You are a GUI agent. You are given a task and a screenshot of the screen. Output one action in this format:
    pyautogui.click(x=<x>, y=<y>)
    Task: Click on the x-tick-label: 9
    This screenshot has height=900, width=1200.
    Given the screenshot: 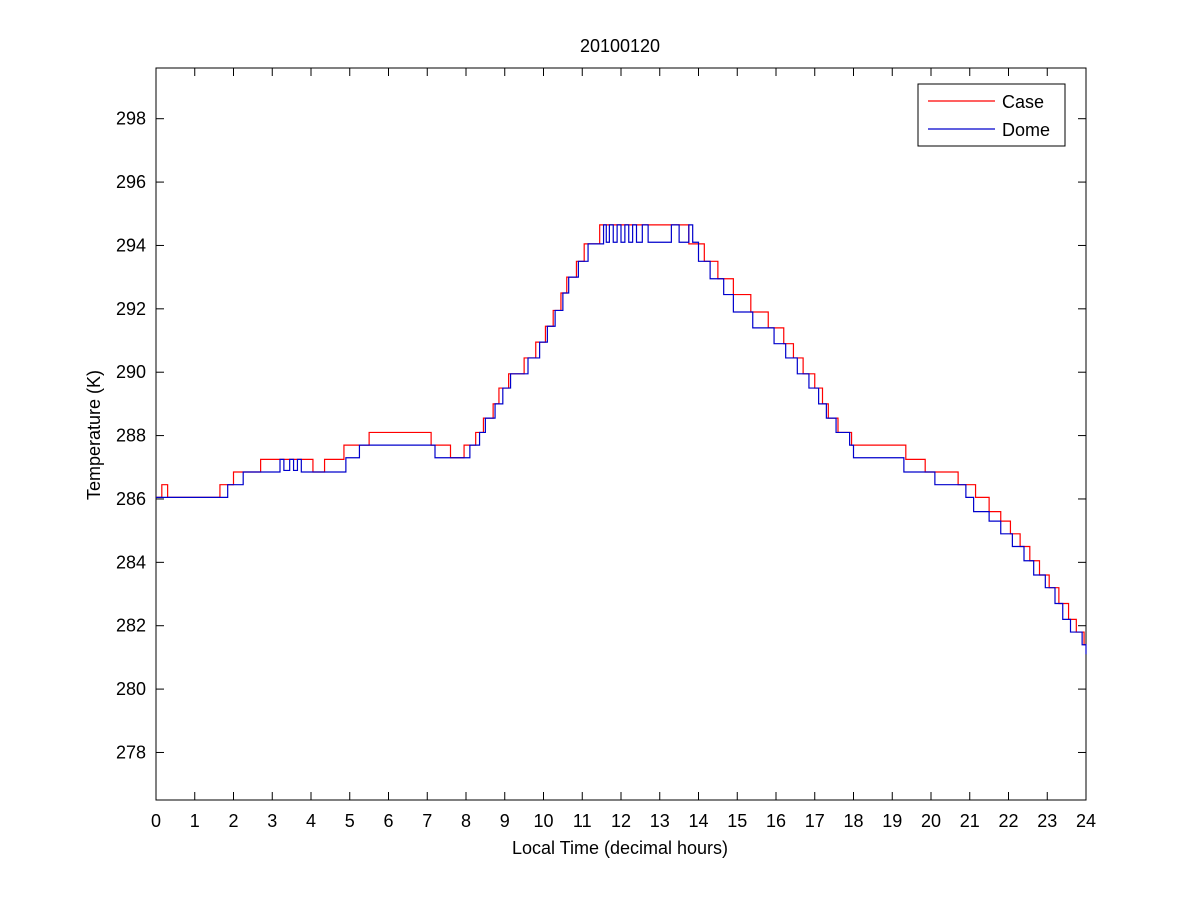 What is the action you would take?
    pyautogui.click(x=505, y=821)
    